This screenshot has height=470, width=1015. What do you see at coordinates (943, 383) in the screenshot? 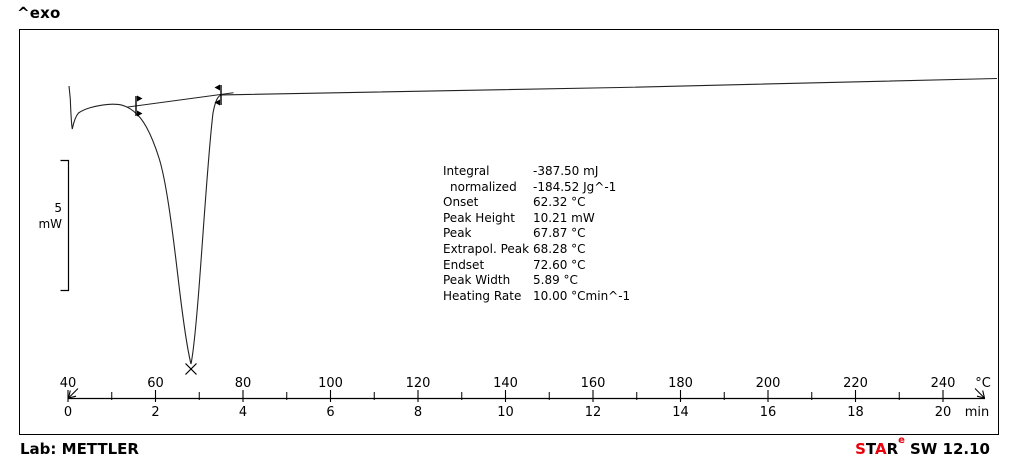
I see `temp-tick-label: 240` at bounding box center [943, 383].